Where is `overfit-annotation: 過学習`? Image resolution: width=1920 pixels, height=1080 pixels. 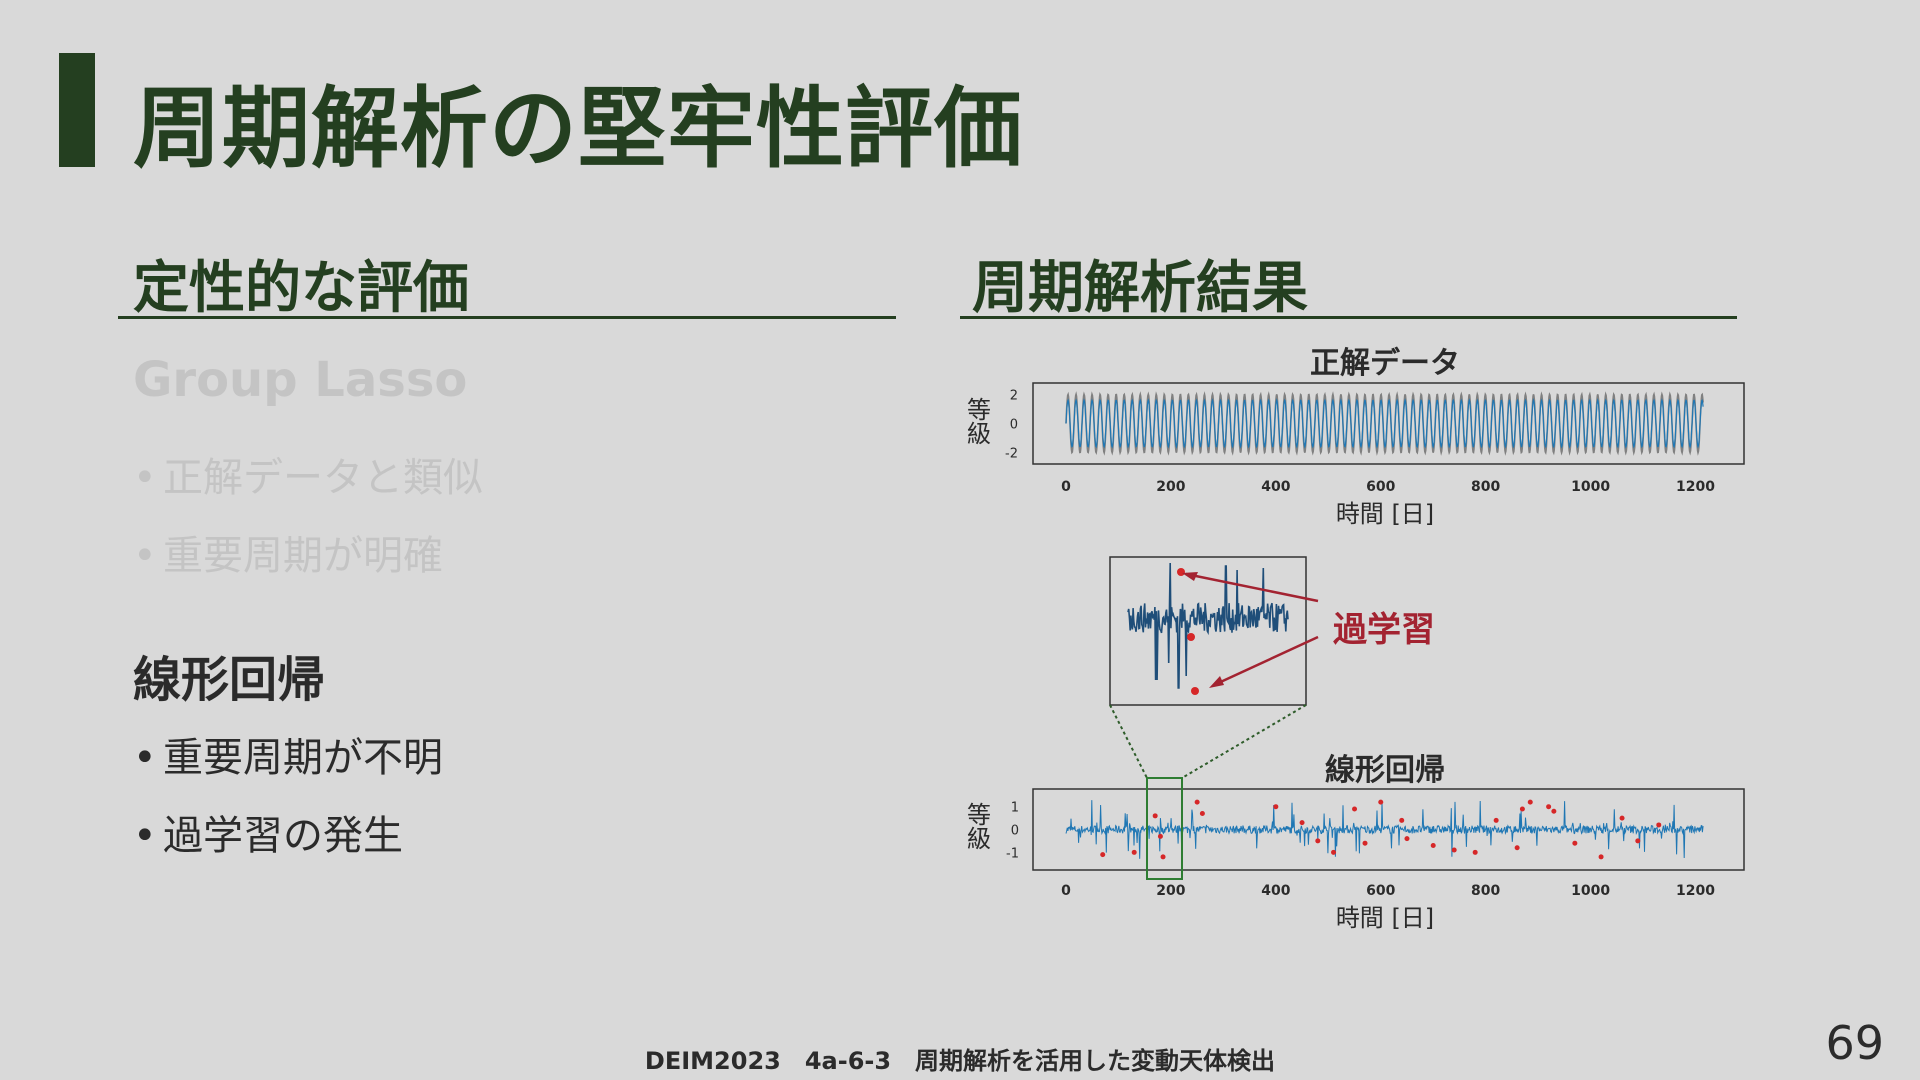 overfit-annotation: 過学習 is located at coordinates (1308, 630).